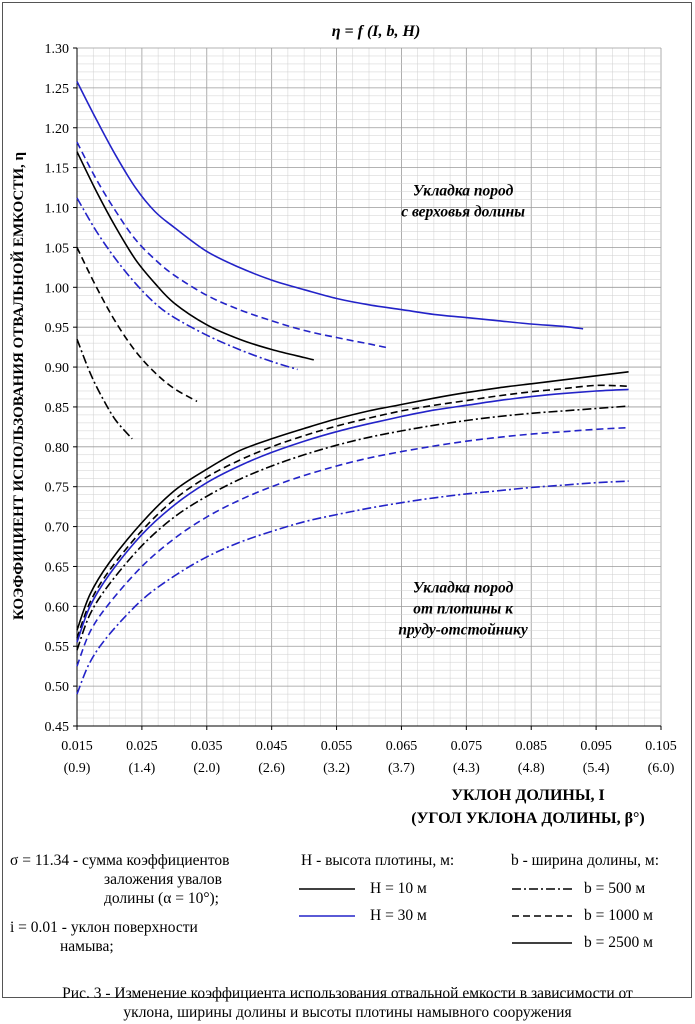 The width and height of the screenshot is (695, 1024). I want to click on series-line-upper-h30-b500, so click(187, 284).